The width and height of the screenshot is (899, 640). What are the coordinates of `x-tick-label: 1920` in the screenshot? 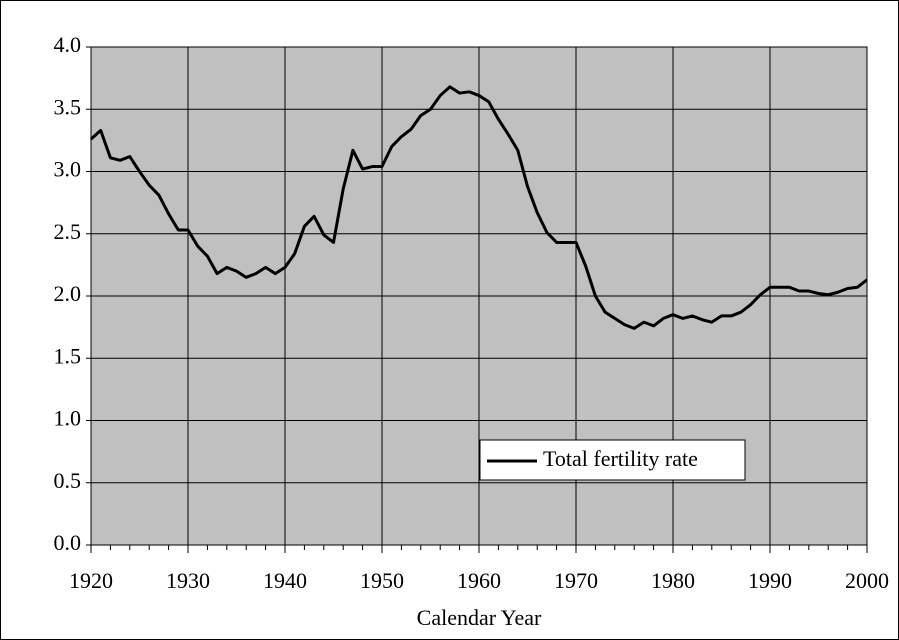 It's located at (91, 580).